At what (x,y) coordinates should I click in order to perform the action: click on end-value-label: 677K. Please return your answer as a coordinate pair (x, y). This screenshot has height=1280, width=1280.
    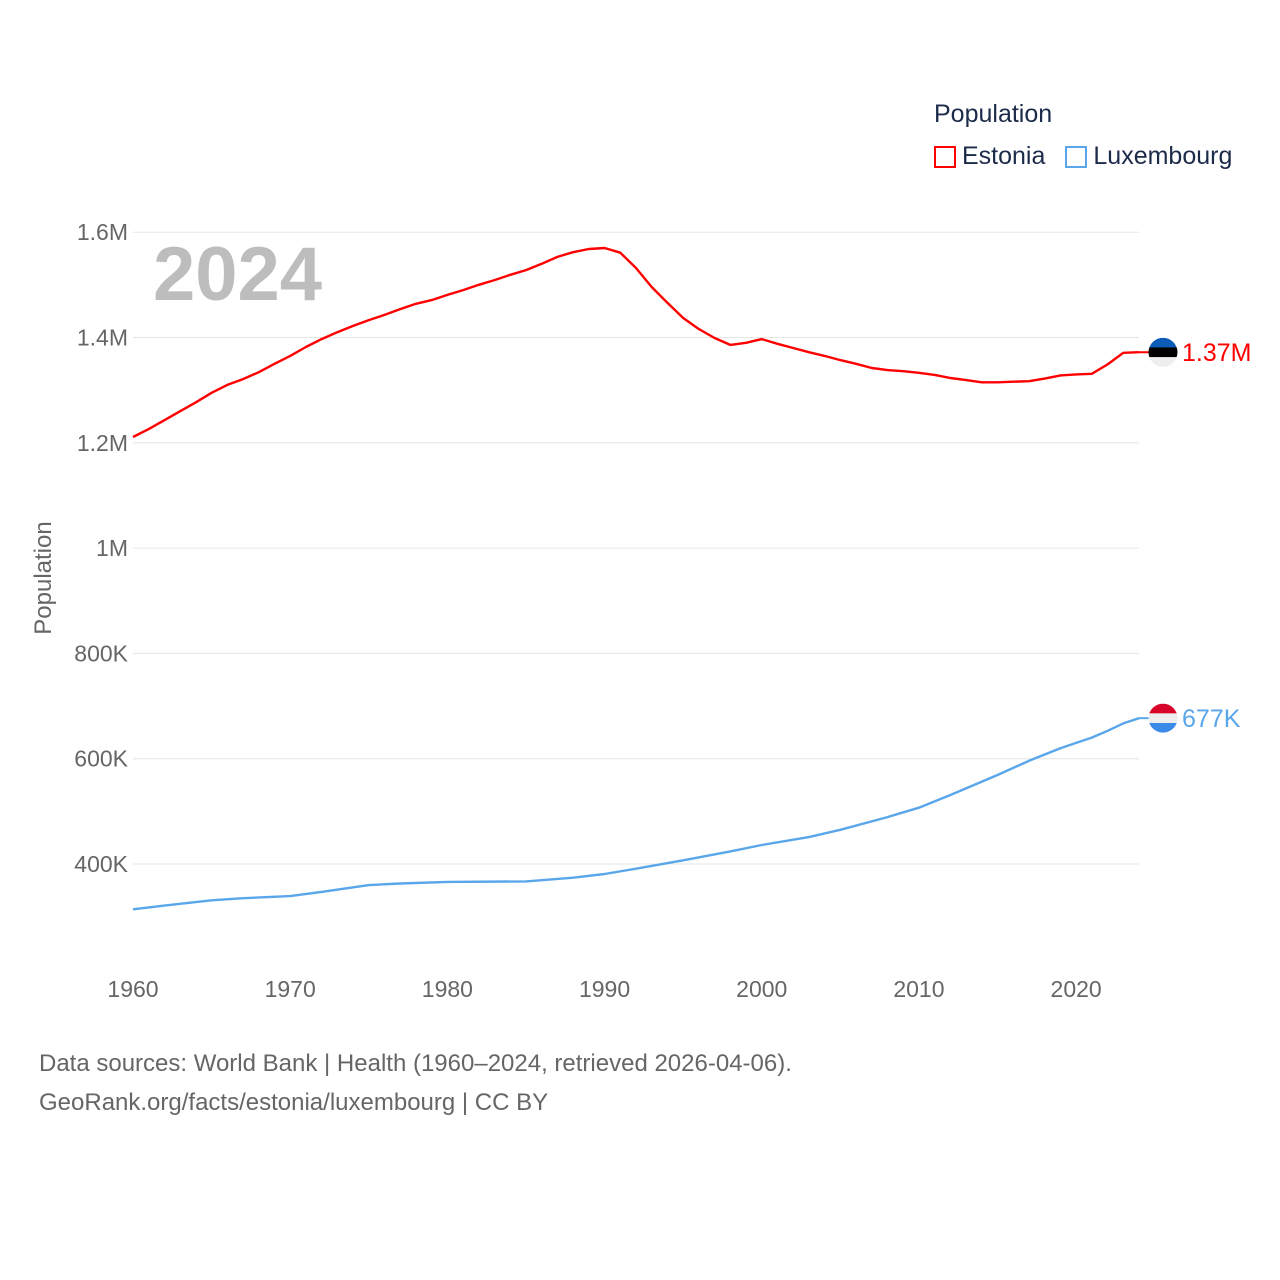
    Looking at the image, I should click on (1211, 719).